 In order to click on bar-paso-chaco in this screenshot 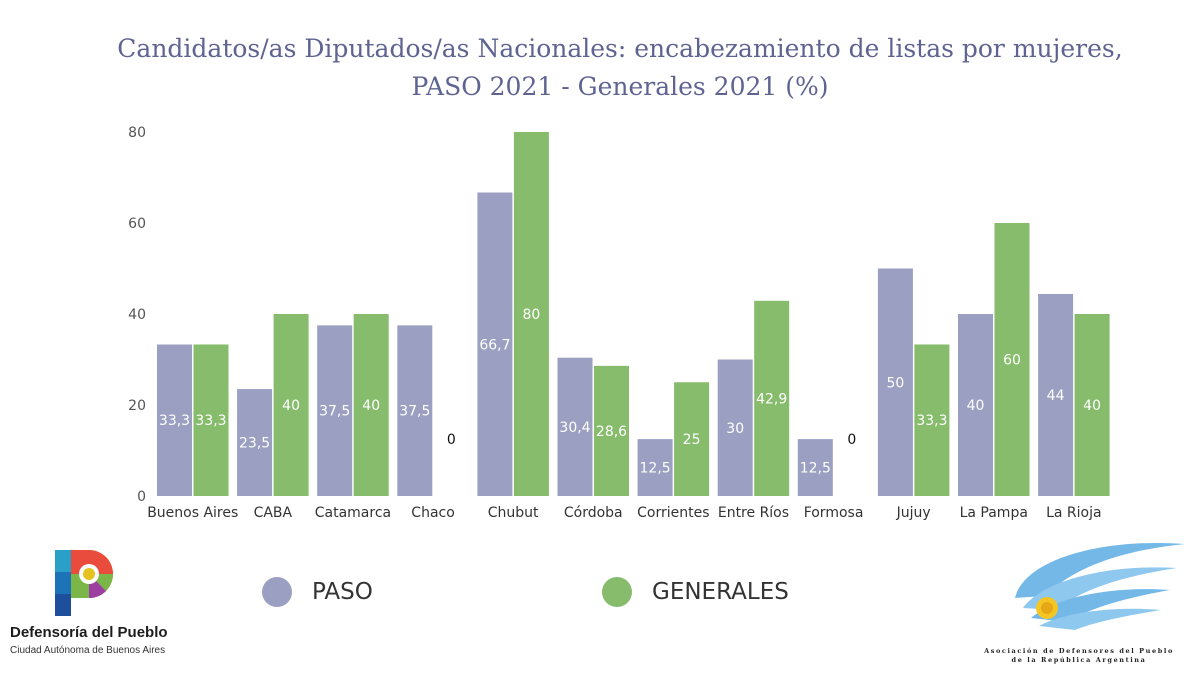, I will do `click(415, 410)`.